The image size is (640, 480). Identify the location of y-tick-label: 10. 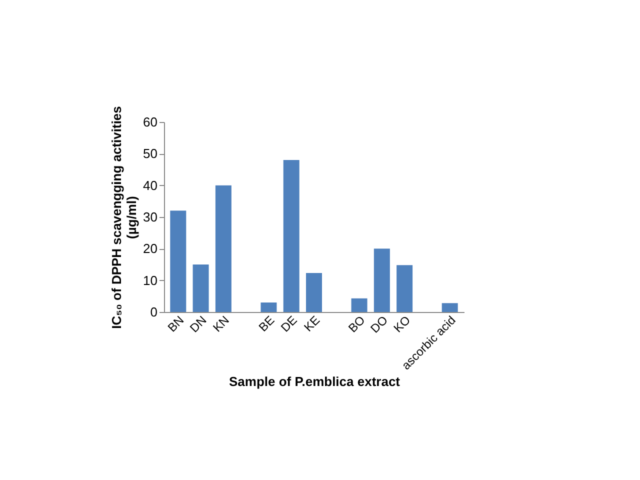
(150, 280).